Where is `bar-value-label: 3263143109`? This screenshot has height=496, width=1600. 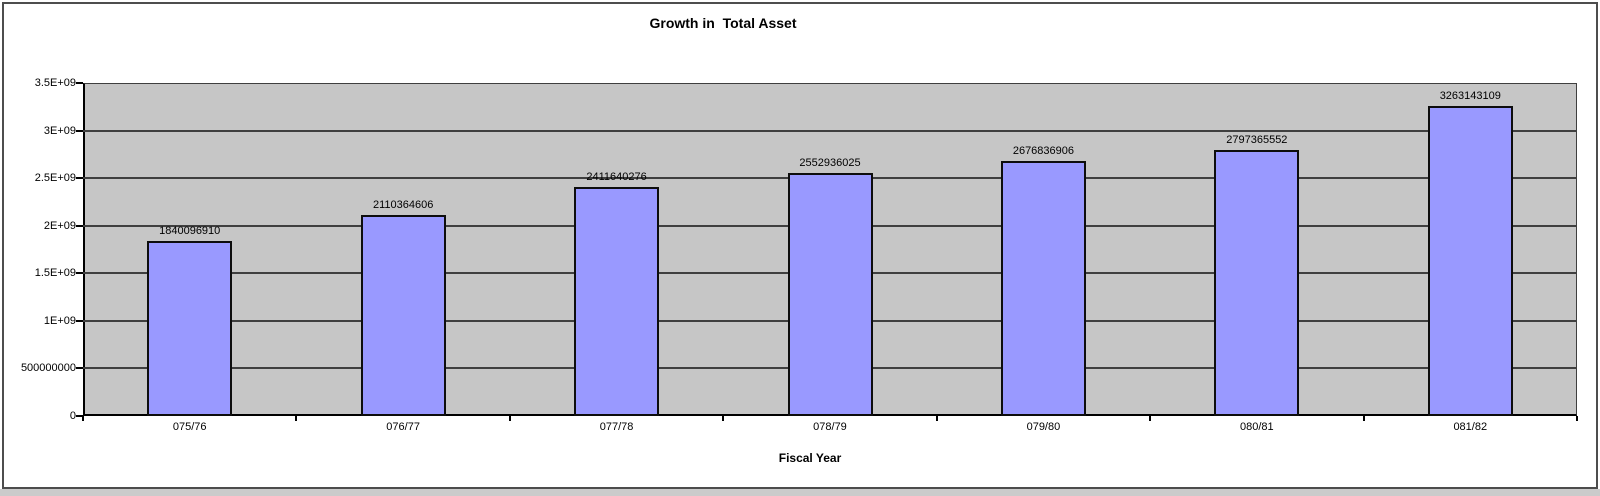
bar-value-label: 3263143109 is located at coordinates (1470, 96).